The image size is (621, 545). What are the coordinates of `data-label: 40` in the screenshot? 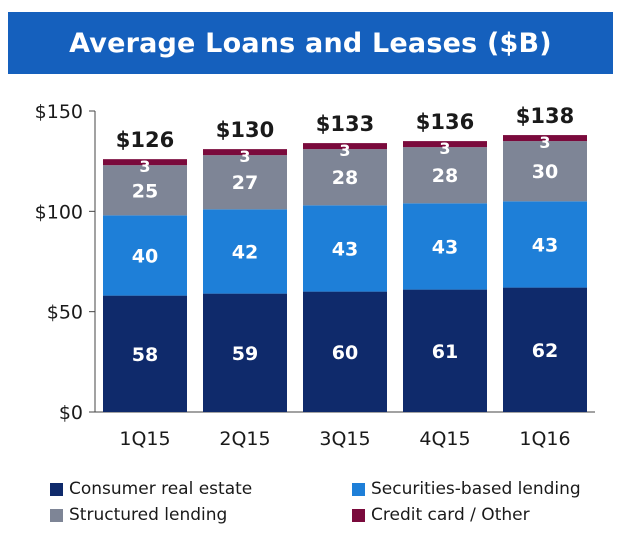 It's located at (145, 256).